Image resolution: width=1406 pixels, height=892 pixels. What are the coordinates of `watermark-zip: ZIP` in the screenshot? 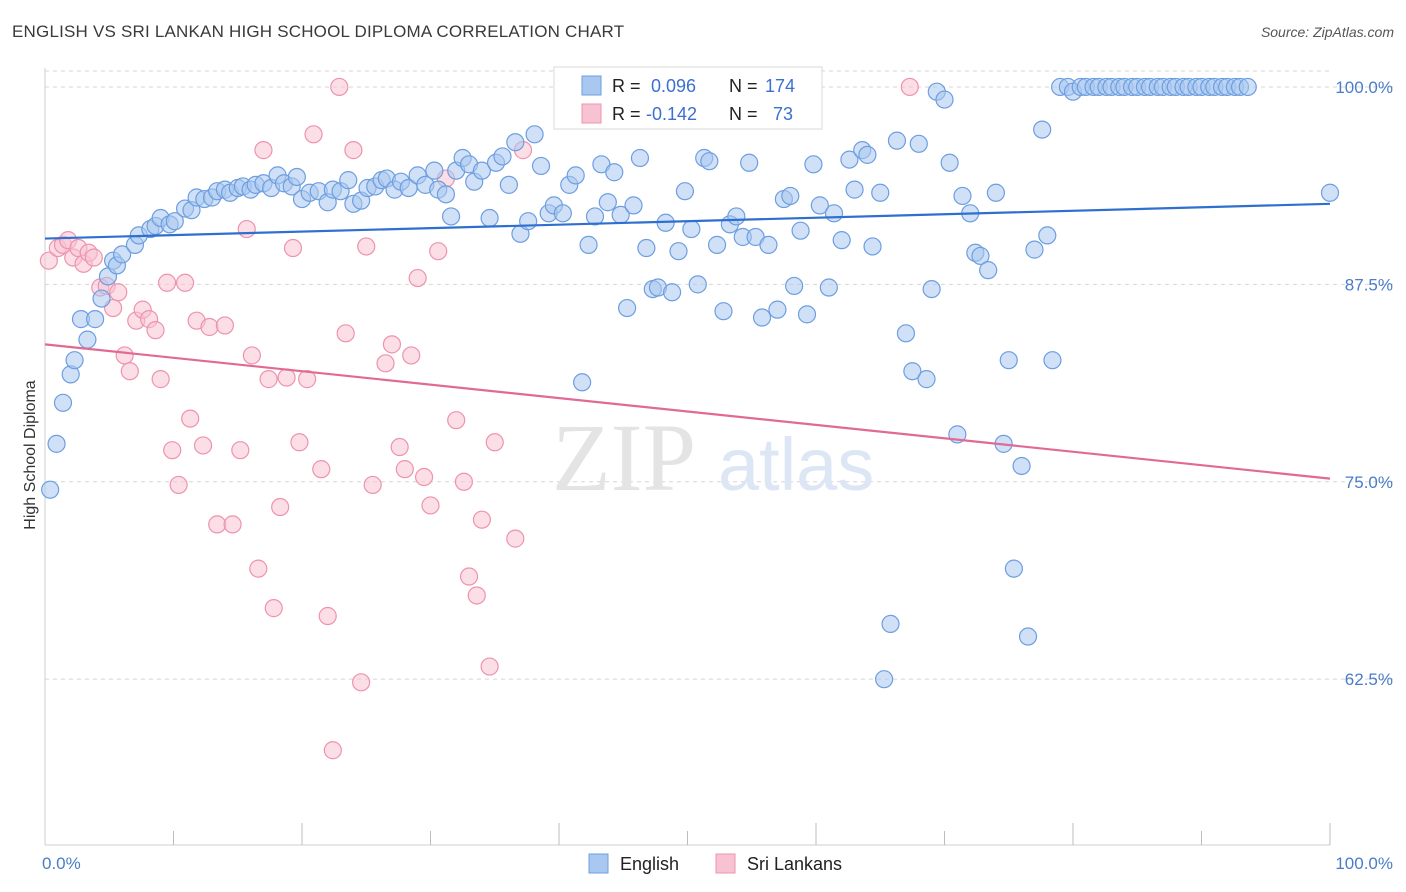 It's located at (624, 457).